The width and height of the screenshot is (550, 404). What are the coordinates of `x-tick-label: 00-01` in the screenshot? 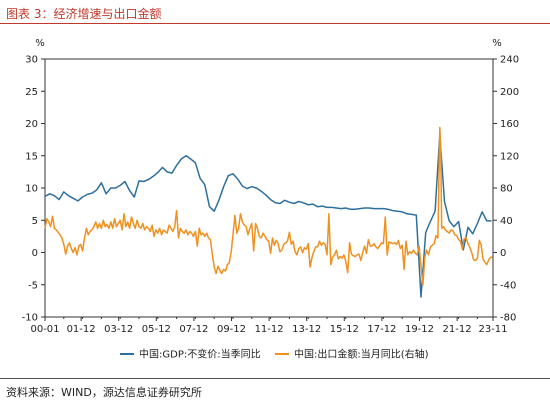 It's located at (44, 329).